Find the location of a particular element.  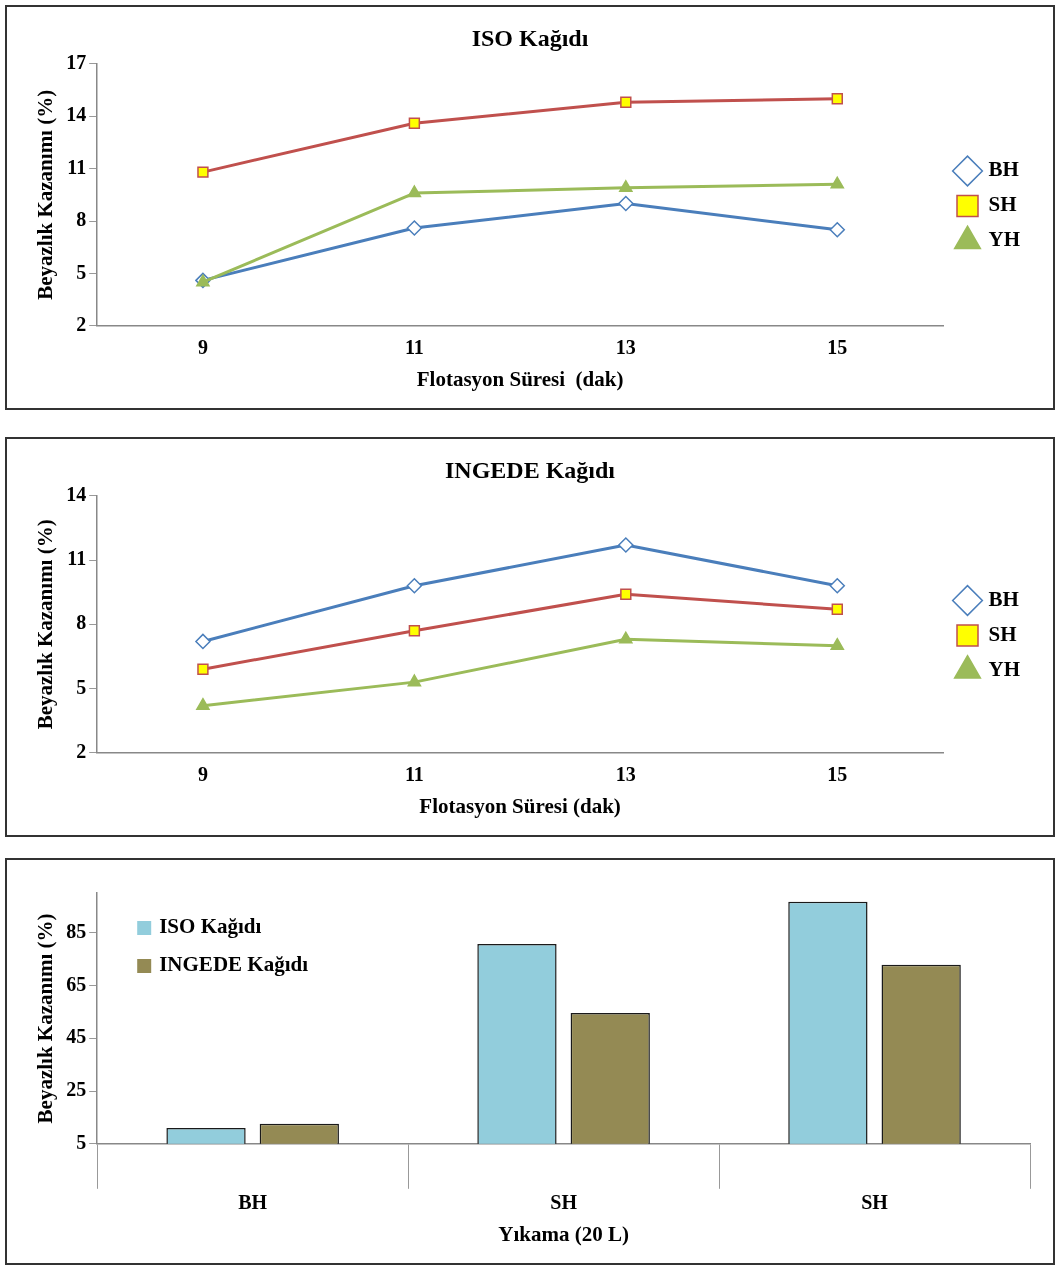

legend-label: INGEDE Kağıdı is located at coordinates (234, 964).